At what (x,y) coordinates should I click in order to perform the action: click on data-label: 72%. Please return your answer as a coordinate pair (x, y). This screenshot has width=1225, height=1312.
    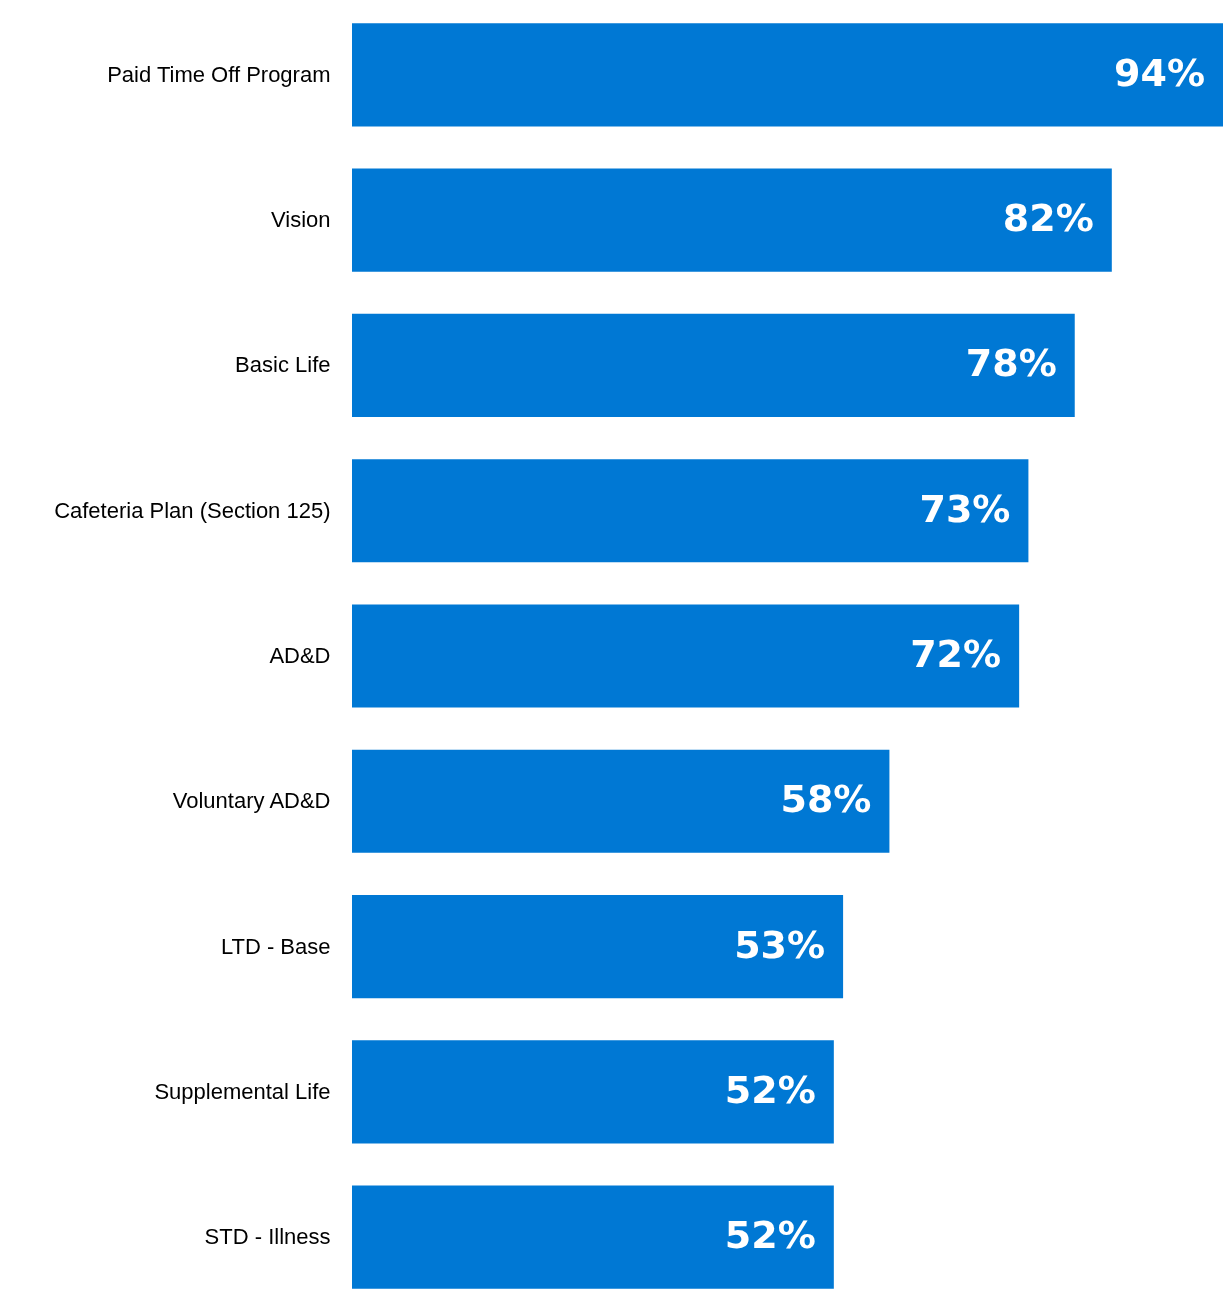
    Looking at the image, I should click on (956, 654).